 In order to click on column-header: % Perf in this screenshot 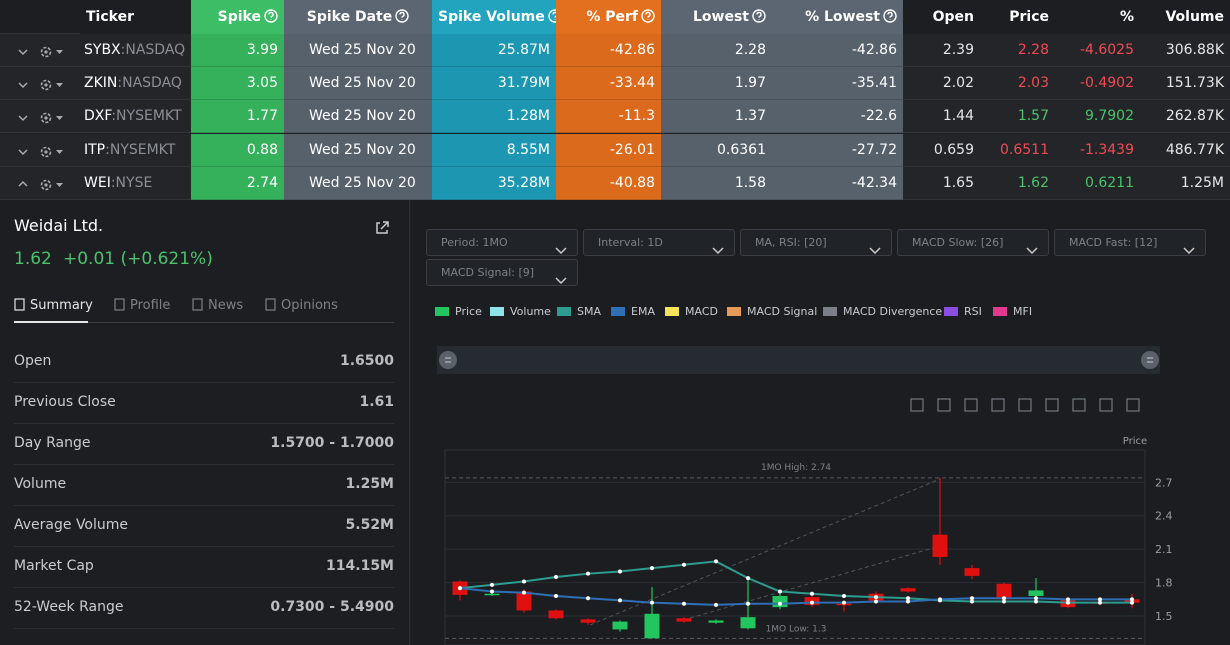, I will do `click(608, 17)`.